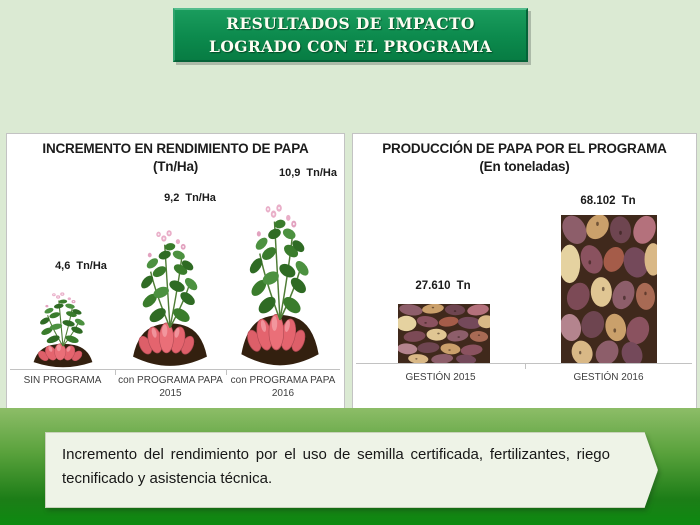 This screenshot has width=700, height=525. Describe the element at coordinates (63, 266) in the screenshot. I see `yield-value-1: 4,6` at that location.